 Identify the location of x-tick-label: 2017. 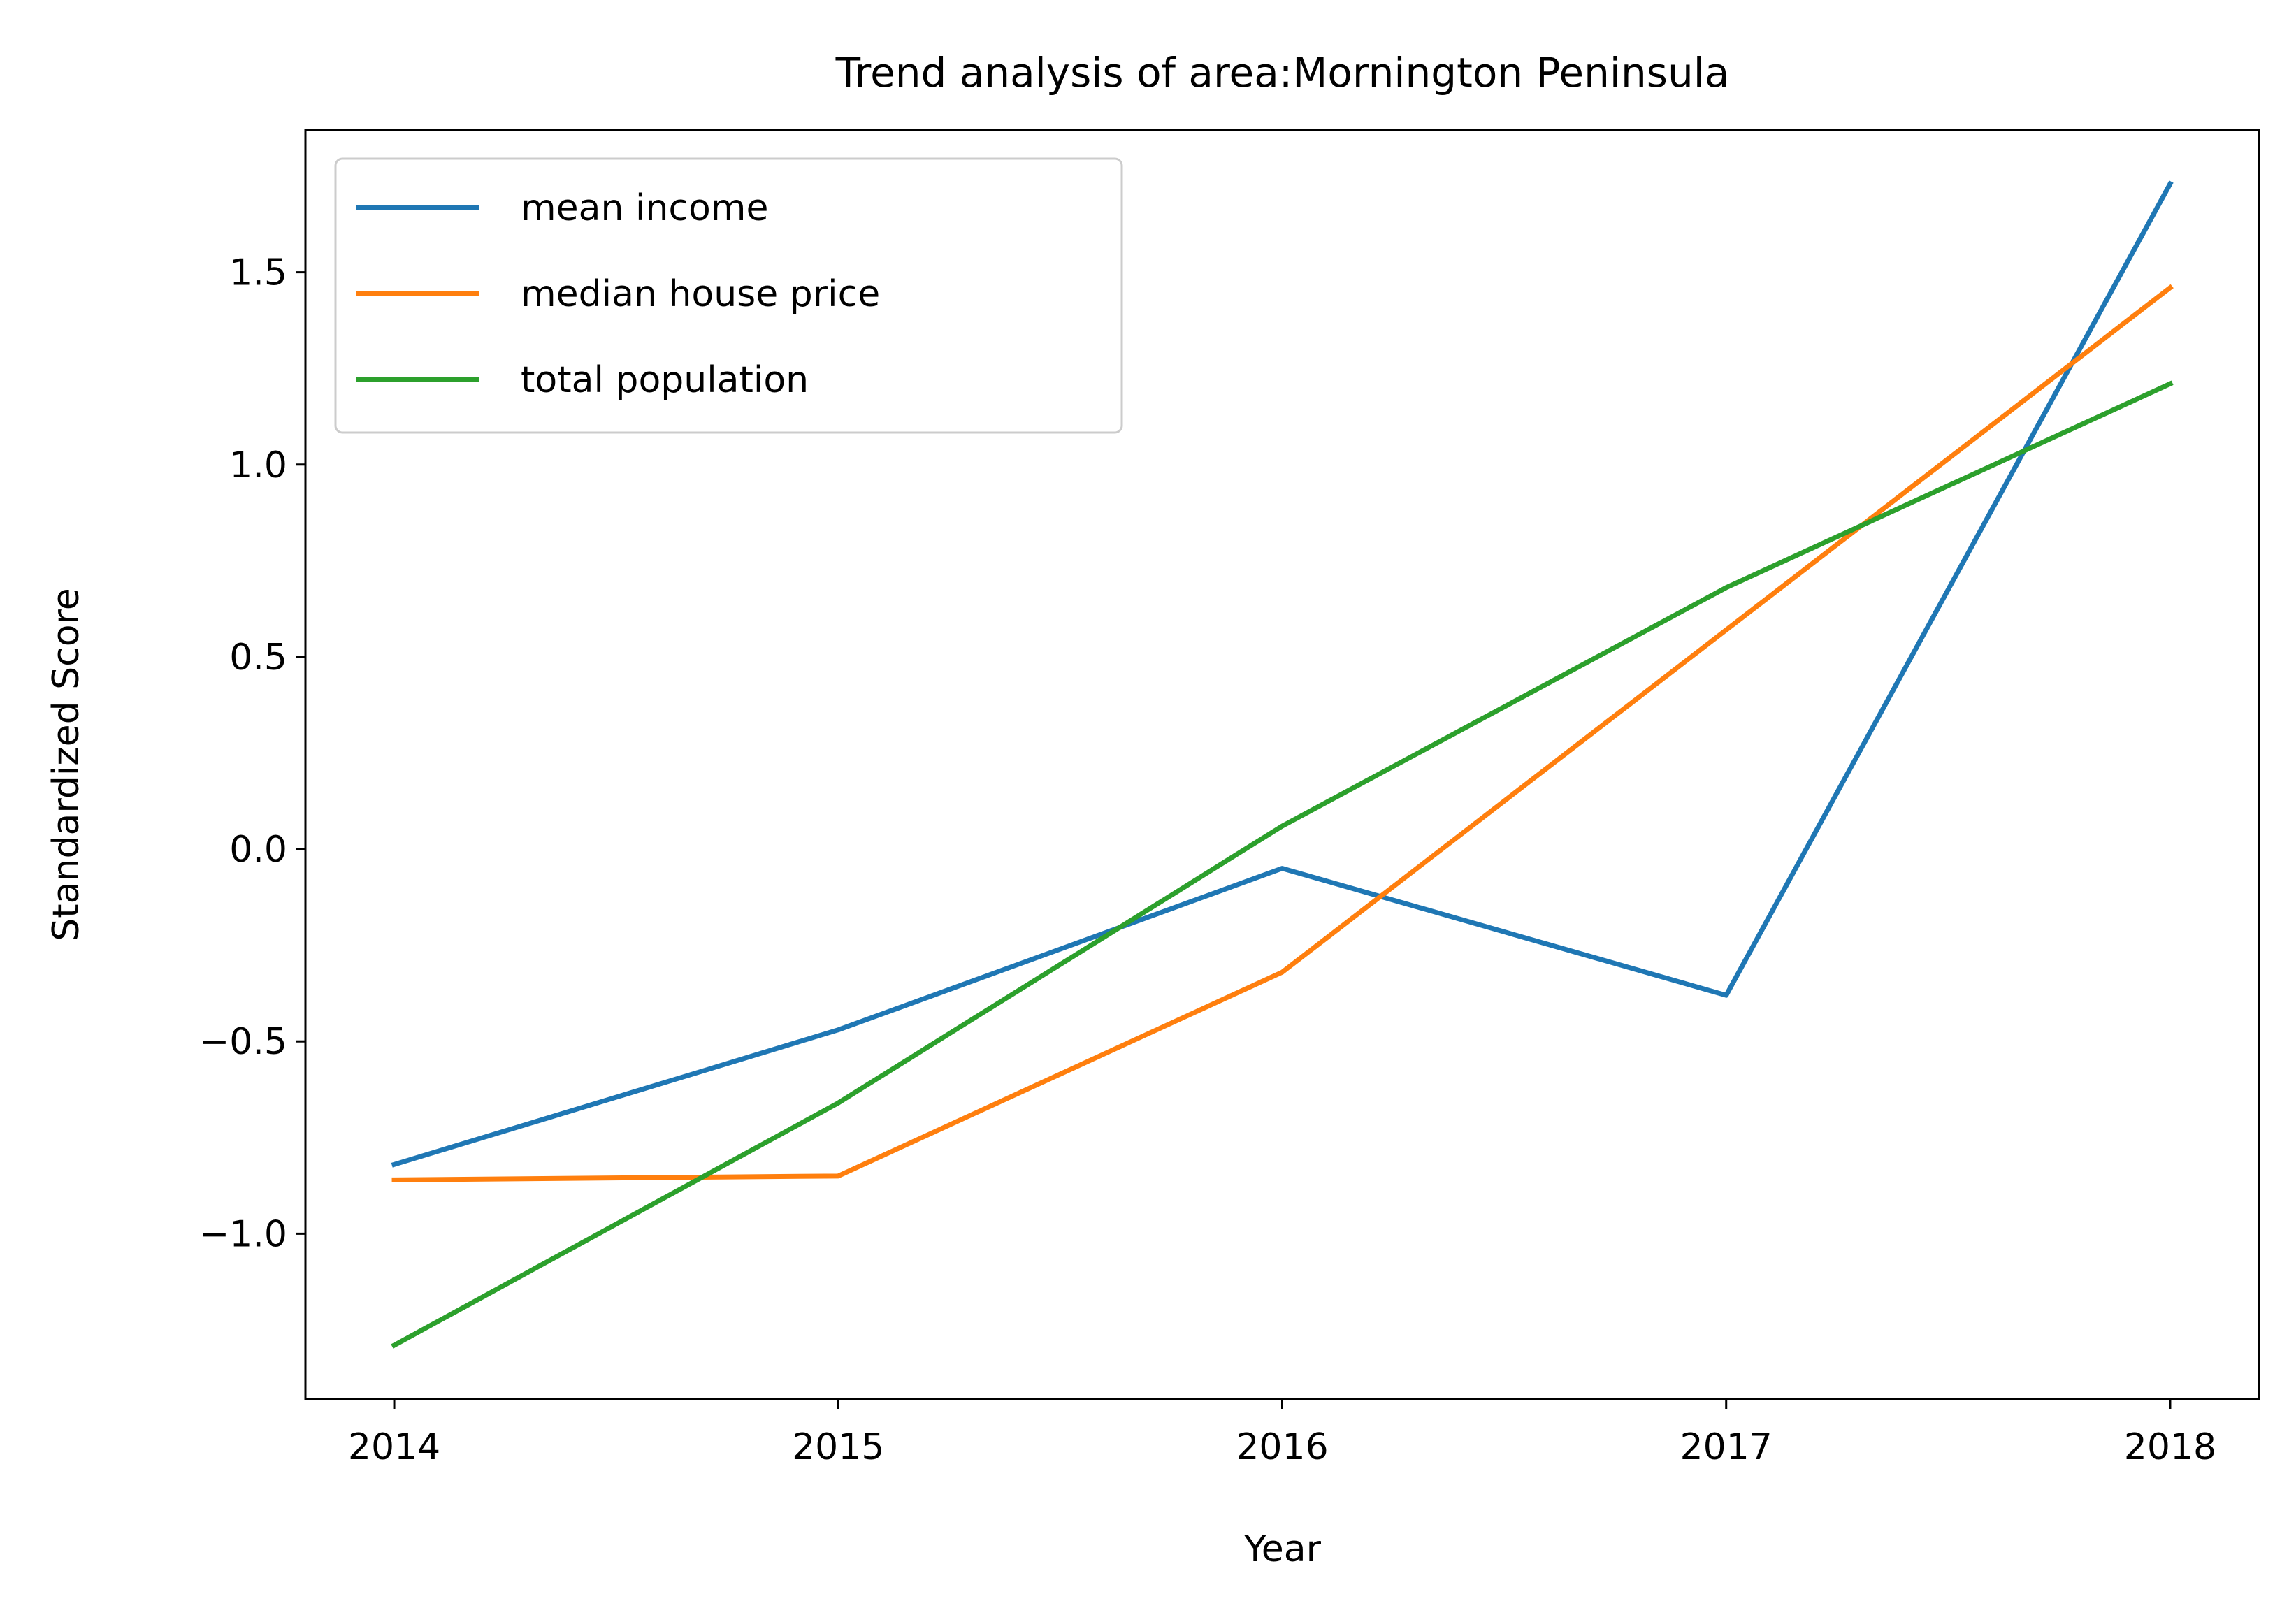
(1726, 1447).